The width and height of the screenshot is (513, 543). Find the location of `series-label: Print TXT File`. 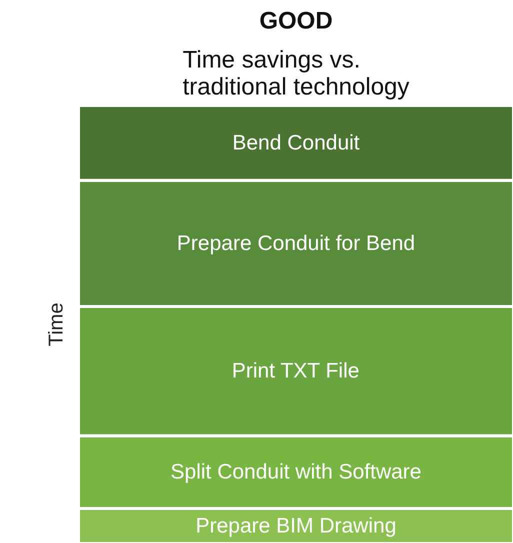

series-label: Print TXT File is located at coordinates (296, 371).